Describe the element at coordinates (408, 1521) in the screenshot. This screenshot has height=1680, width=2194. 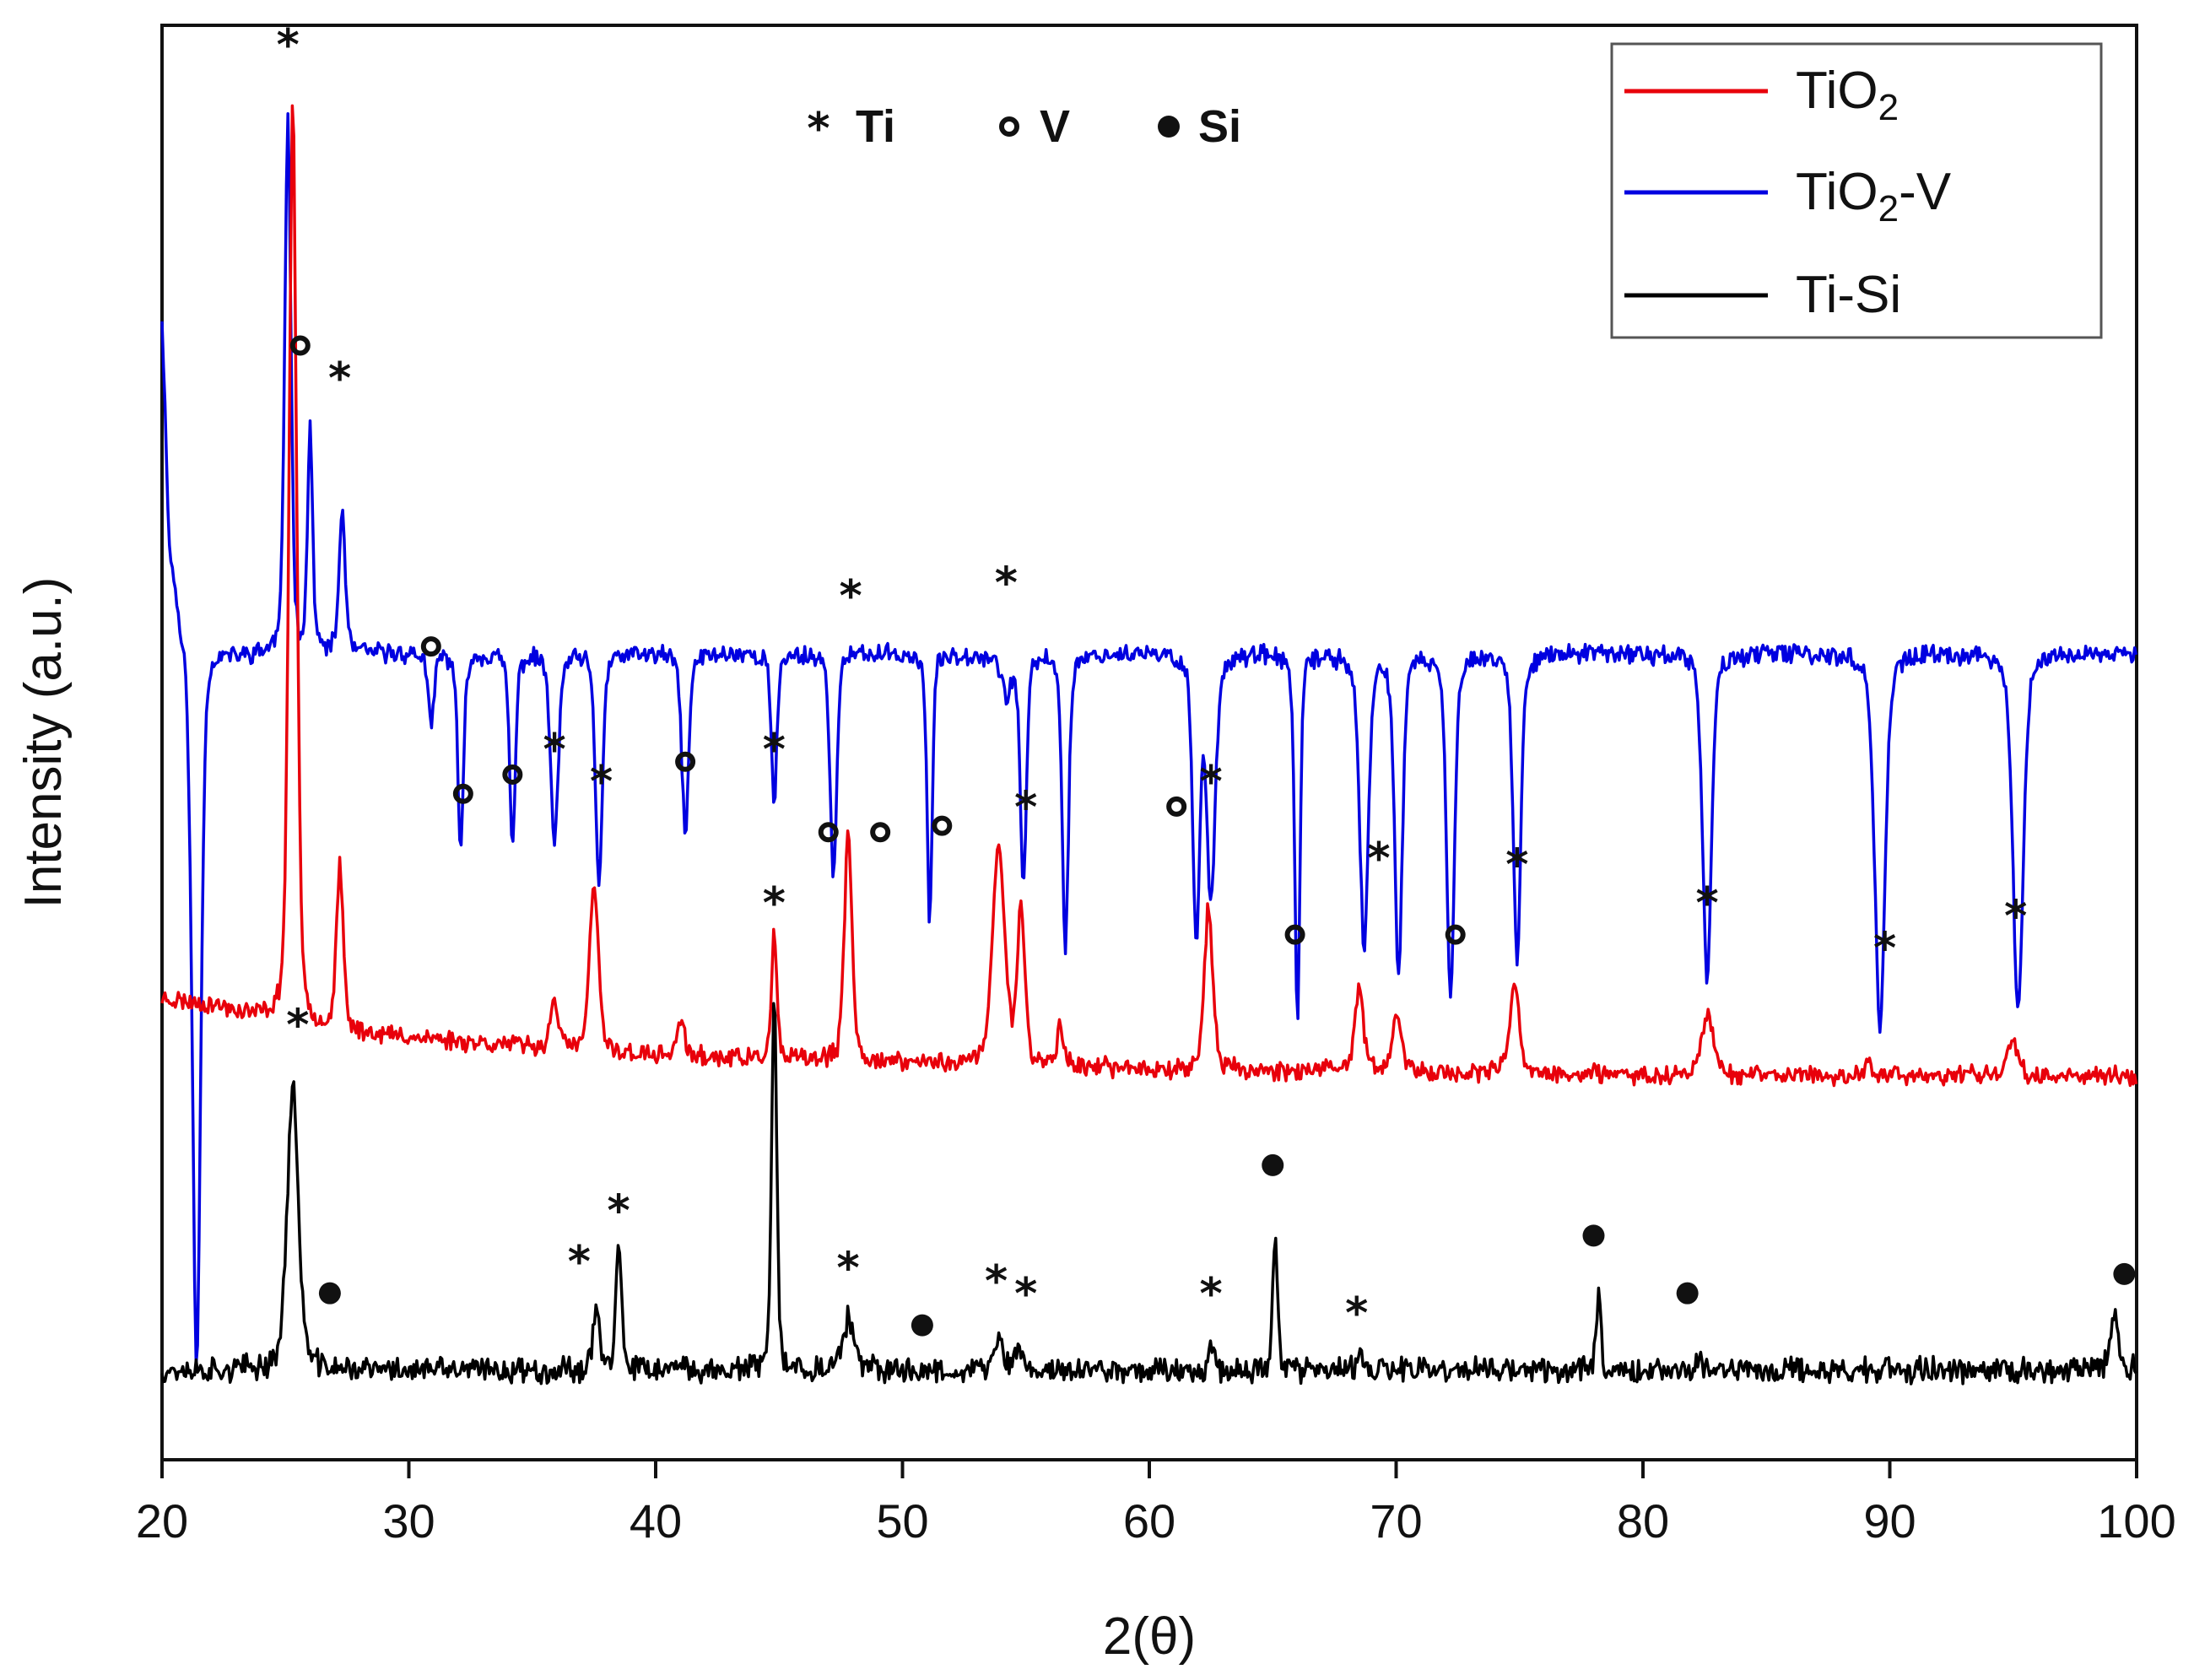
I see `x-tick-label: 30` at that location.